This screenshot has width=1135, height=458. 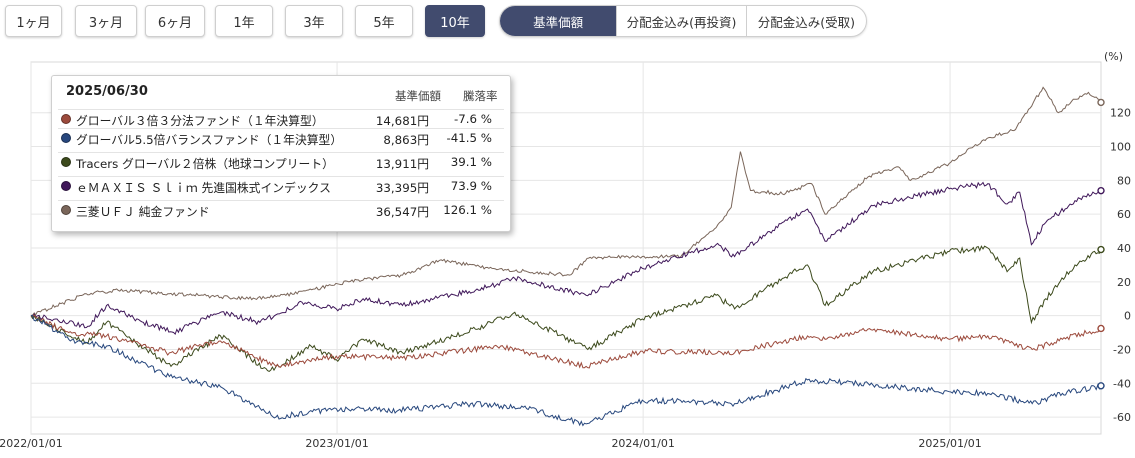 What do you see at coordinates (281, 210) in the screenshot?
I see `tooltip-row: 三菱ＵＦＪ 純金ファンド 36,547円 126.1 %` at bounding box center [281, 210].